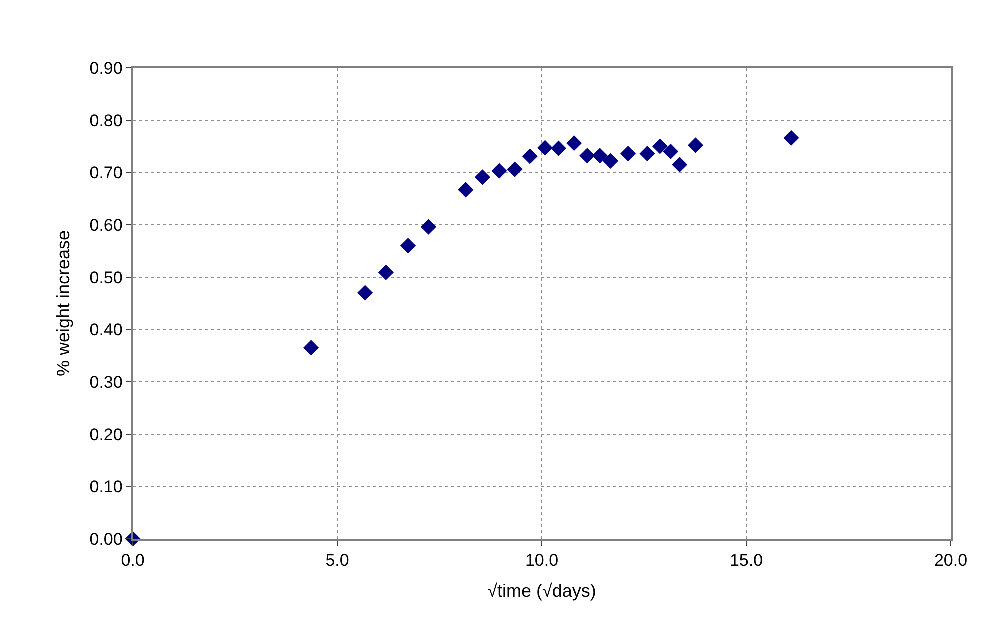 Image resolution: width=981 pixels, height=631 pixels. I want to click on y-tick-label: 0.00, so click(106, 539).